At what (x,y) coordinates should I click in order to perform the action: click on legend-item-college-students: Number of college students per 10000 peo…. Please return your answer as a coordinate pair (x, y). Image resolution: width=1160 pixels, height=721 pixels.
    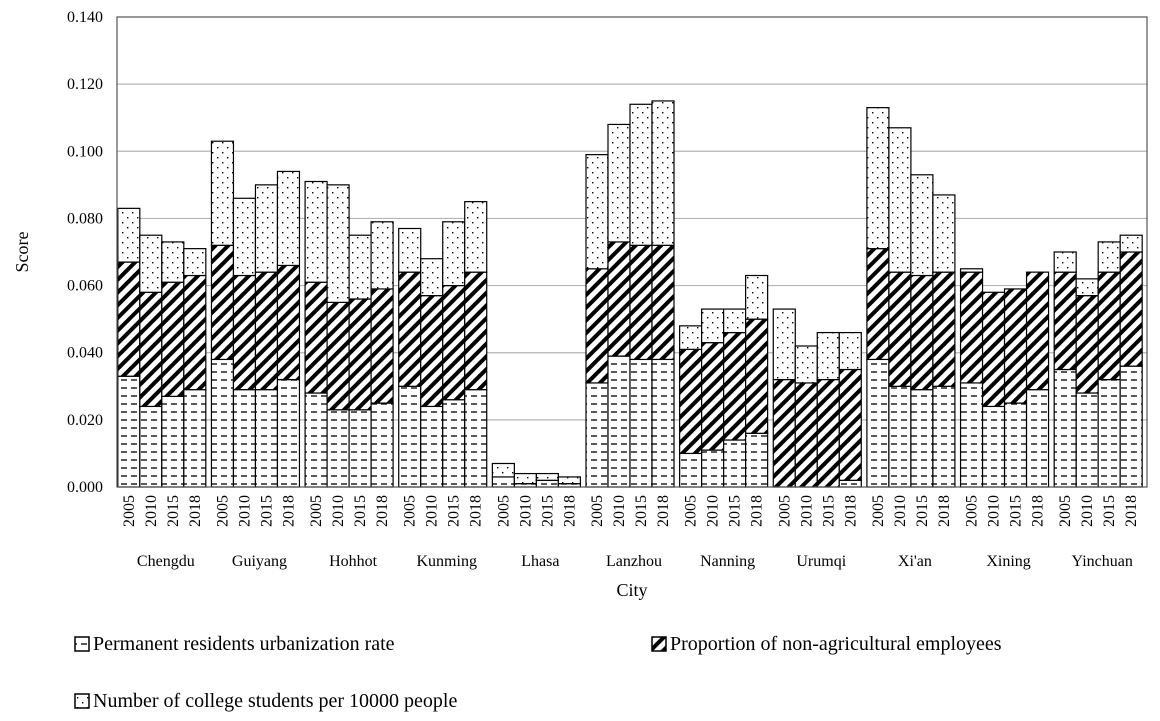
    Looking at the image, I should click on (265, 701).